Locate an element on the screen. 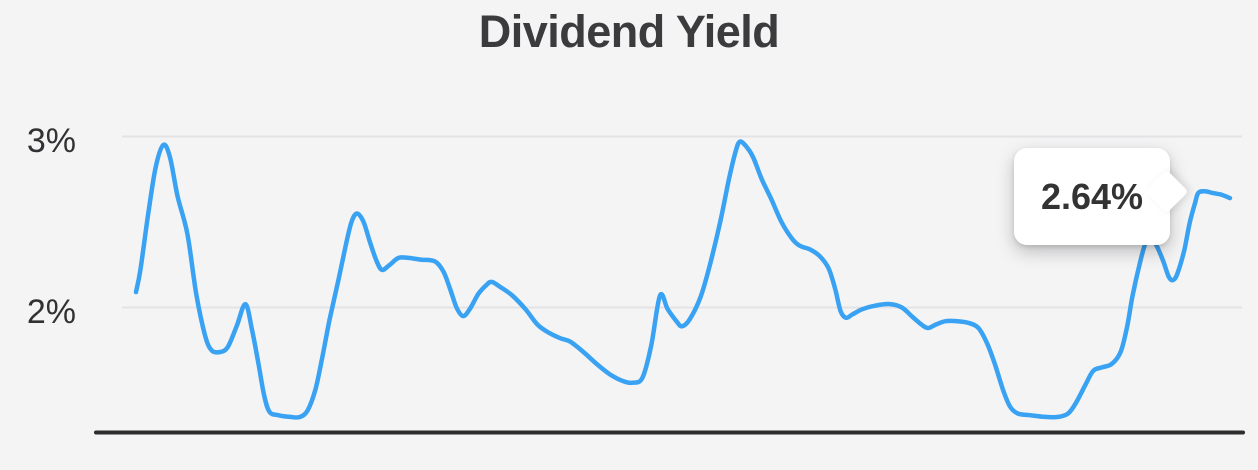 Image resolution: width=1258 pixels, height=470 pixels. value-tooltip: 2.64% is located at coordinates (1101, 196).